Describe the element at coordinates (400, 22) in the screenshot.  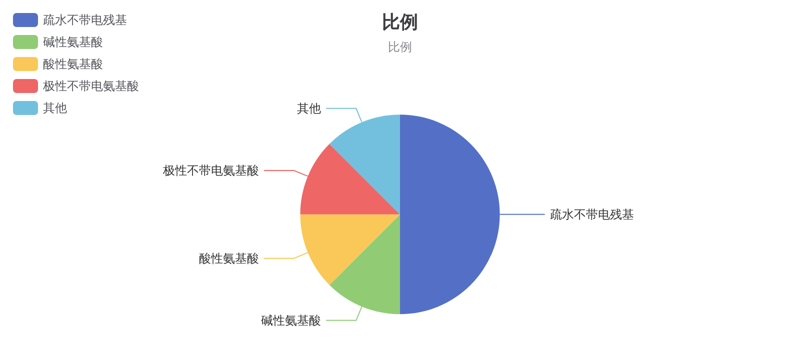
I see `chart-title: 比例` at that location.